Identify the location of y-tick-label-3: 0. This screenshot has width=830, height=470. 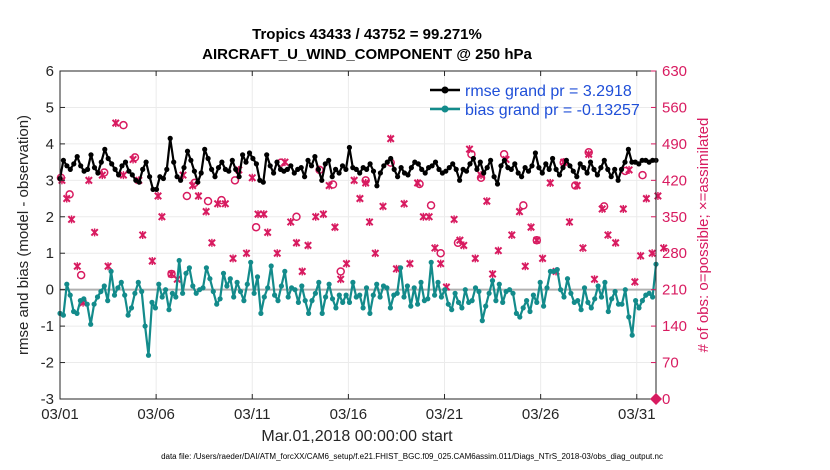
(50, 290).